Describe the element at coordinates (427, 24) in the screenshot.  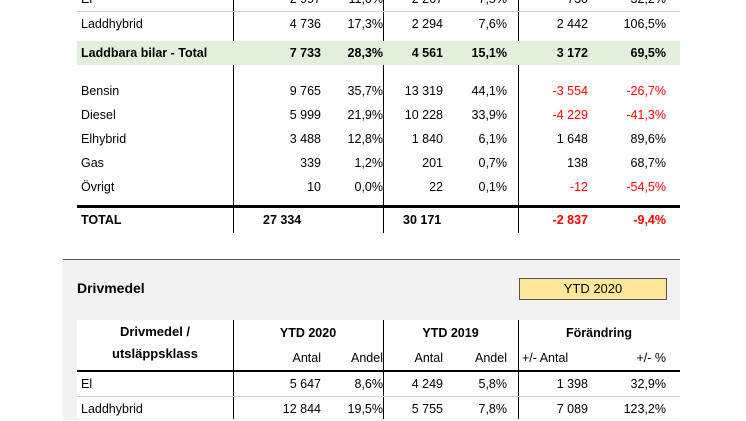
I see `ytd2019-antal: 2 294` at that location.